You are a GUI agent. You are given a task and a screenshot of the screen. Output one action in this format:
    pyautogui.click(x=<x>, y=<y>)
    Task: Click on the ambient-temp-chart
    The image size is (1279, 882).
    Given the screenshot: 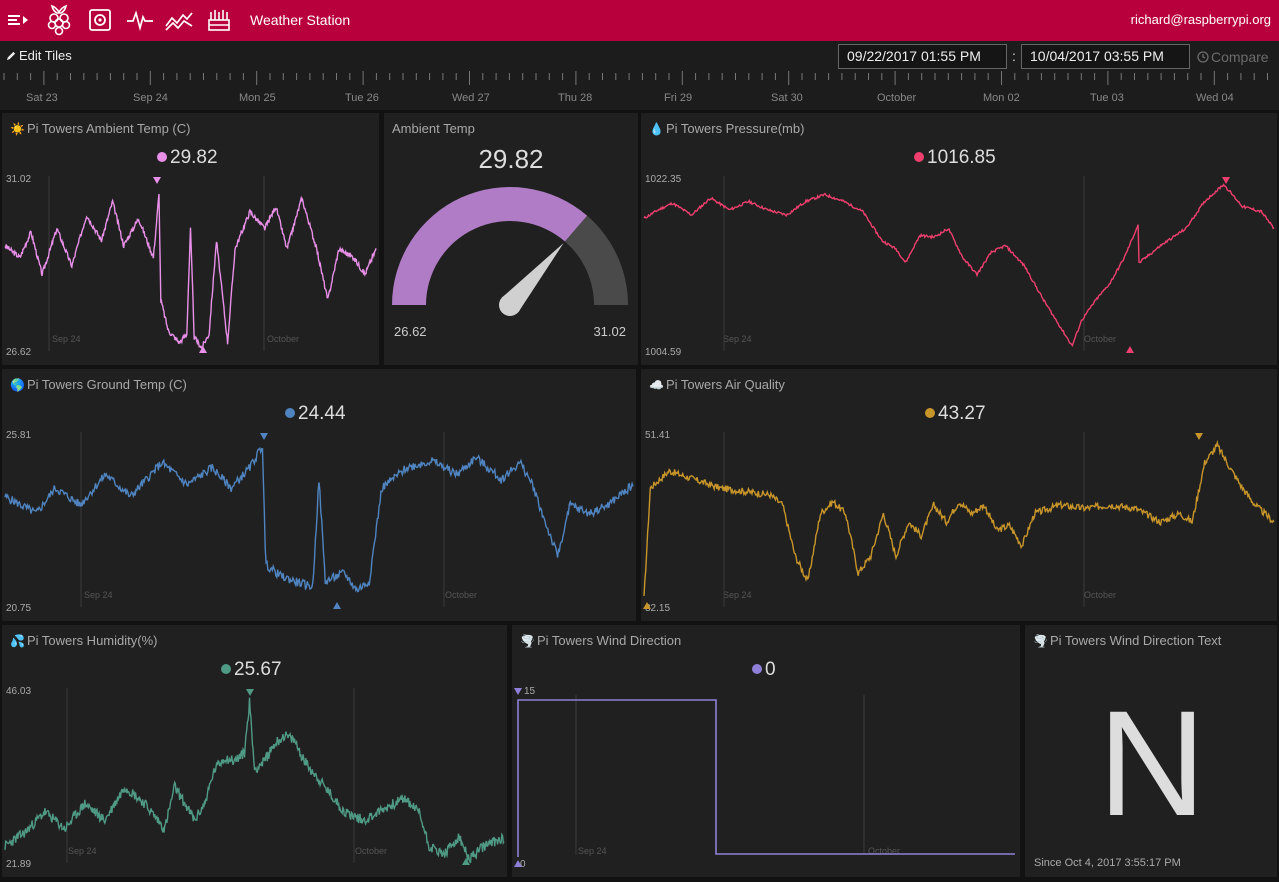 What is the action you would take?
    pyautogui.click(x=190, y=239)
    